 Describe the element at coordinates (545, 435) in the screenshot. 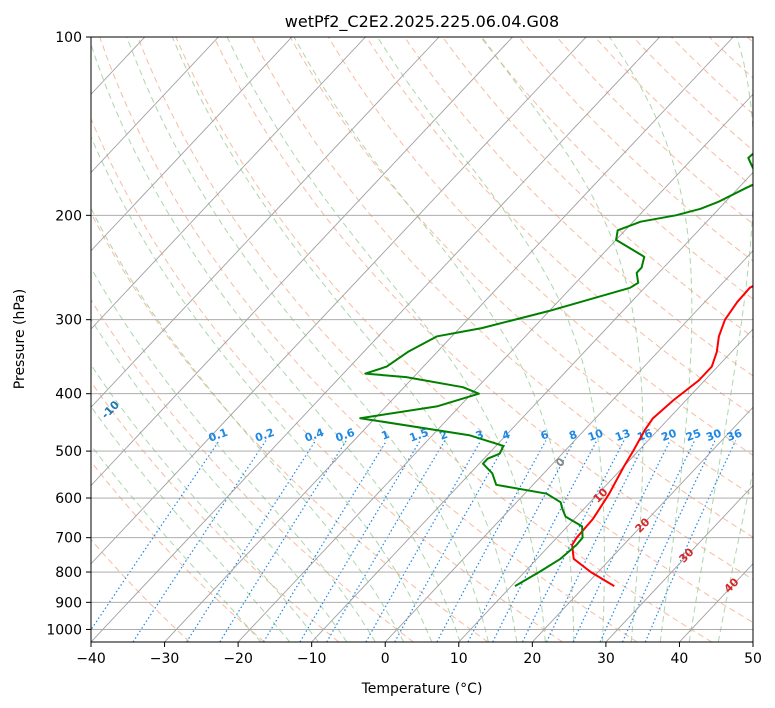

I see `mixing-ratio-label: 6` at that location.